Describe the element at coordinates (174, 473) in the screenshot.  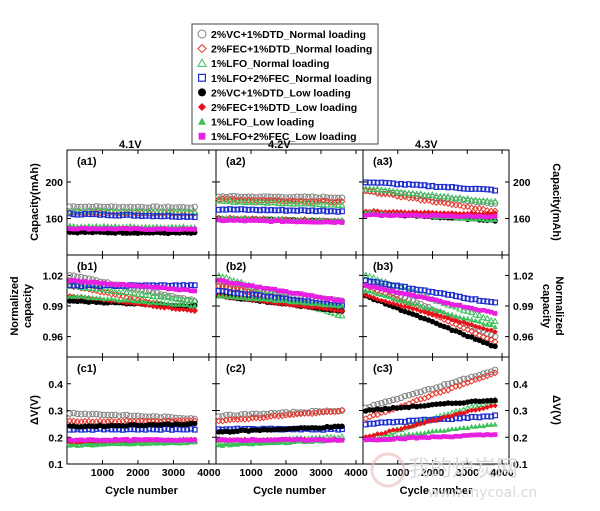
I see `x-tick-label: 3000` at that location.